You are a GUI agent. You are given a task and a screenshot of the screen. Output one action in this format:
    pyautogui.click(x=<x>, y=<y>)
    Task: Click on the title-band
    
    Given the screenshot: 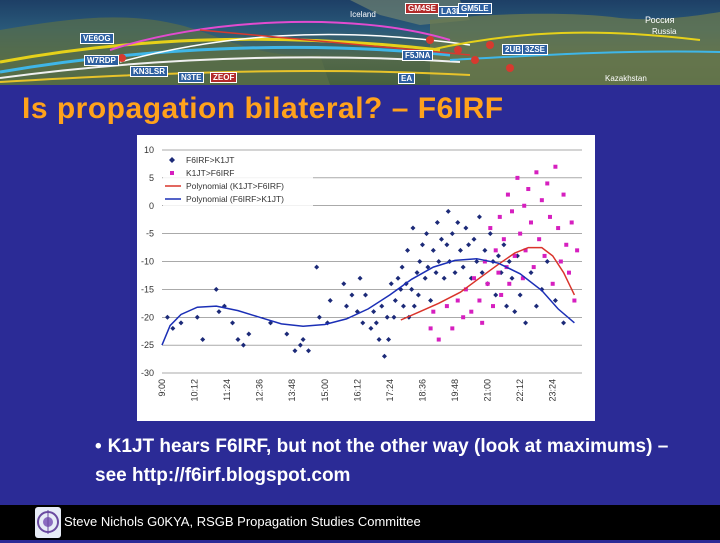 What is the action you would take?
    pyautogui.click(x=360, y=110)
    